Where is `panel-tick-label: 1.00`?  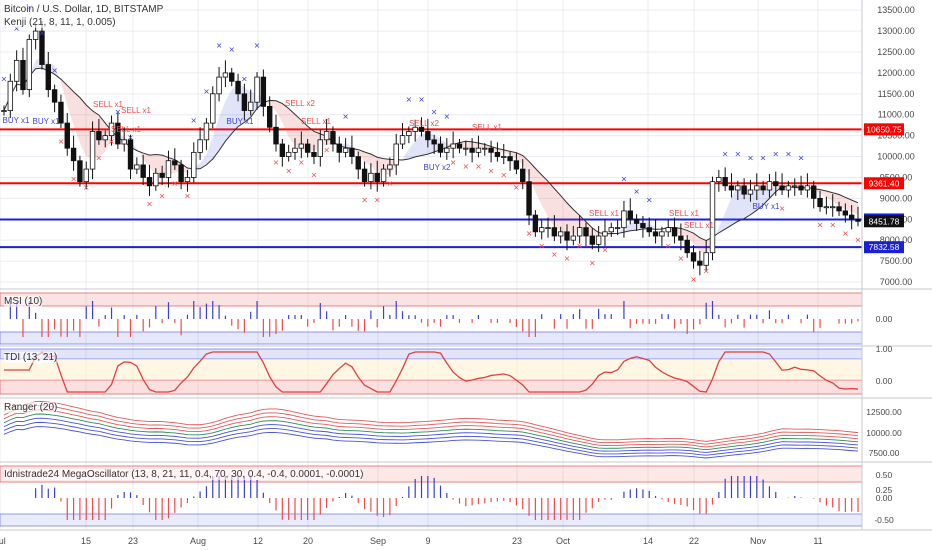
panel-tick-label: 1.00 is located at coordinates (884, 349).